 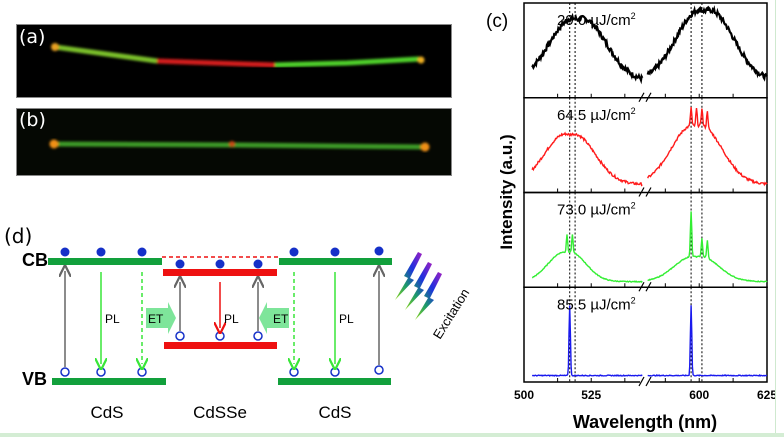 What do you see at coordinates (54, 144) in the screenshot?
I see `nanowire-b-end-left` at bounding box center [54, 144].